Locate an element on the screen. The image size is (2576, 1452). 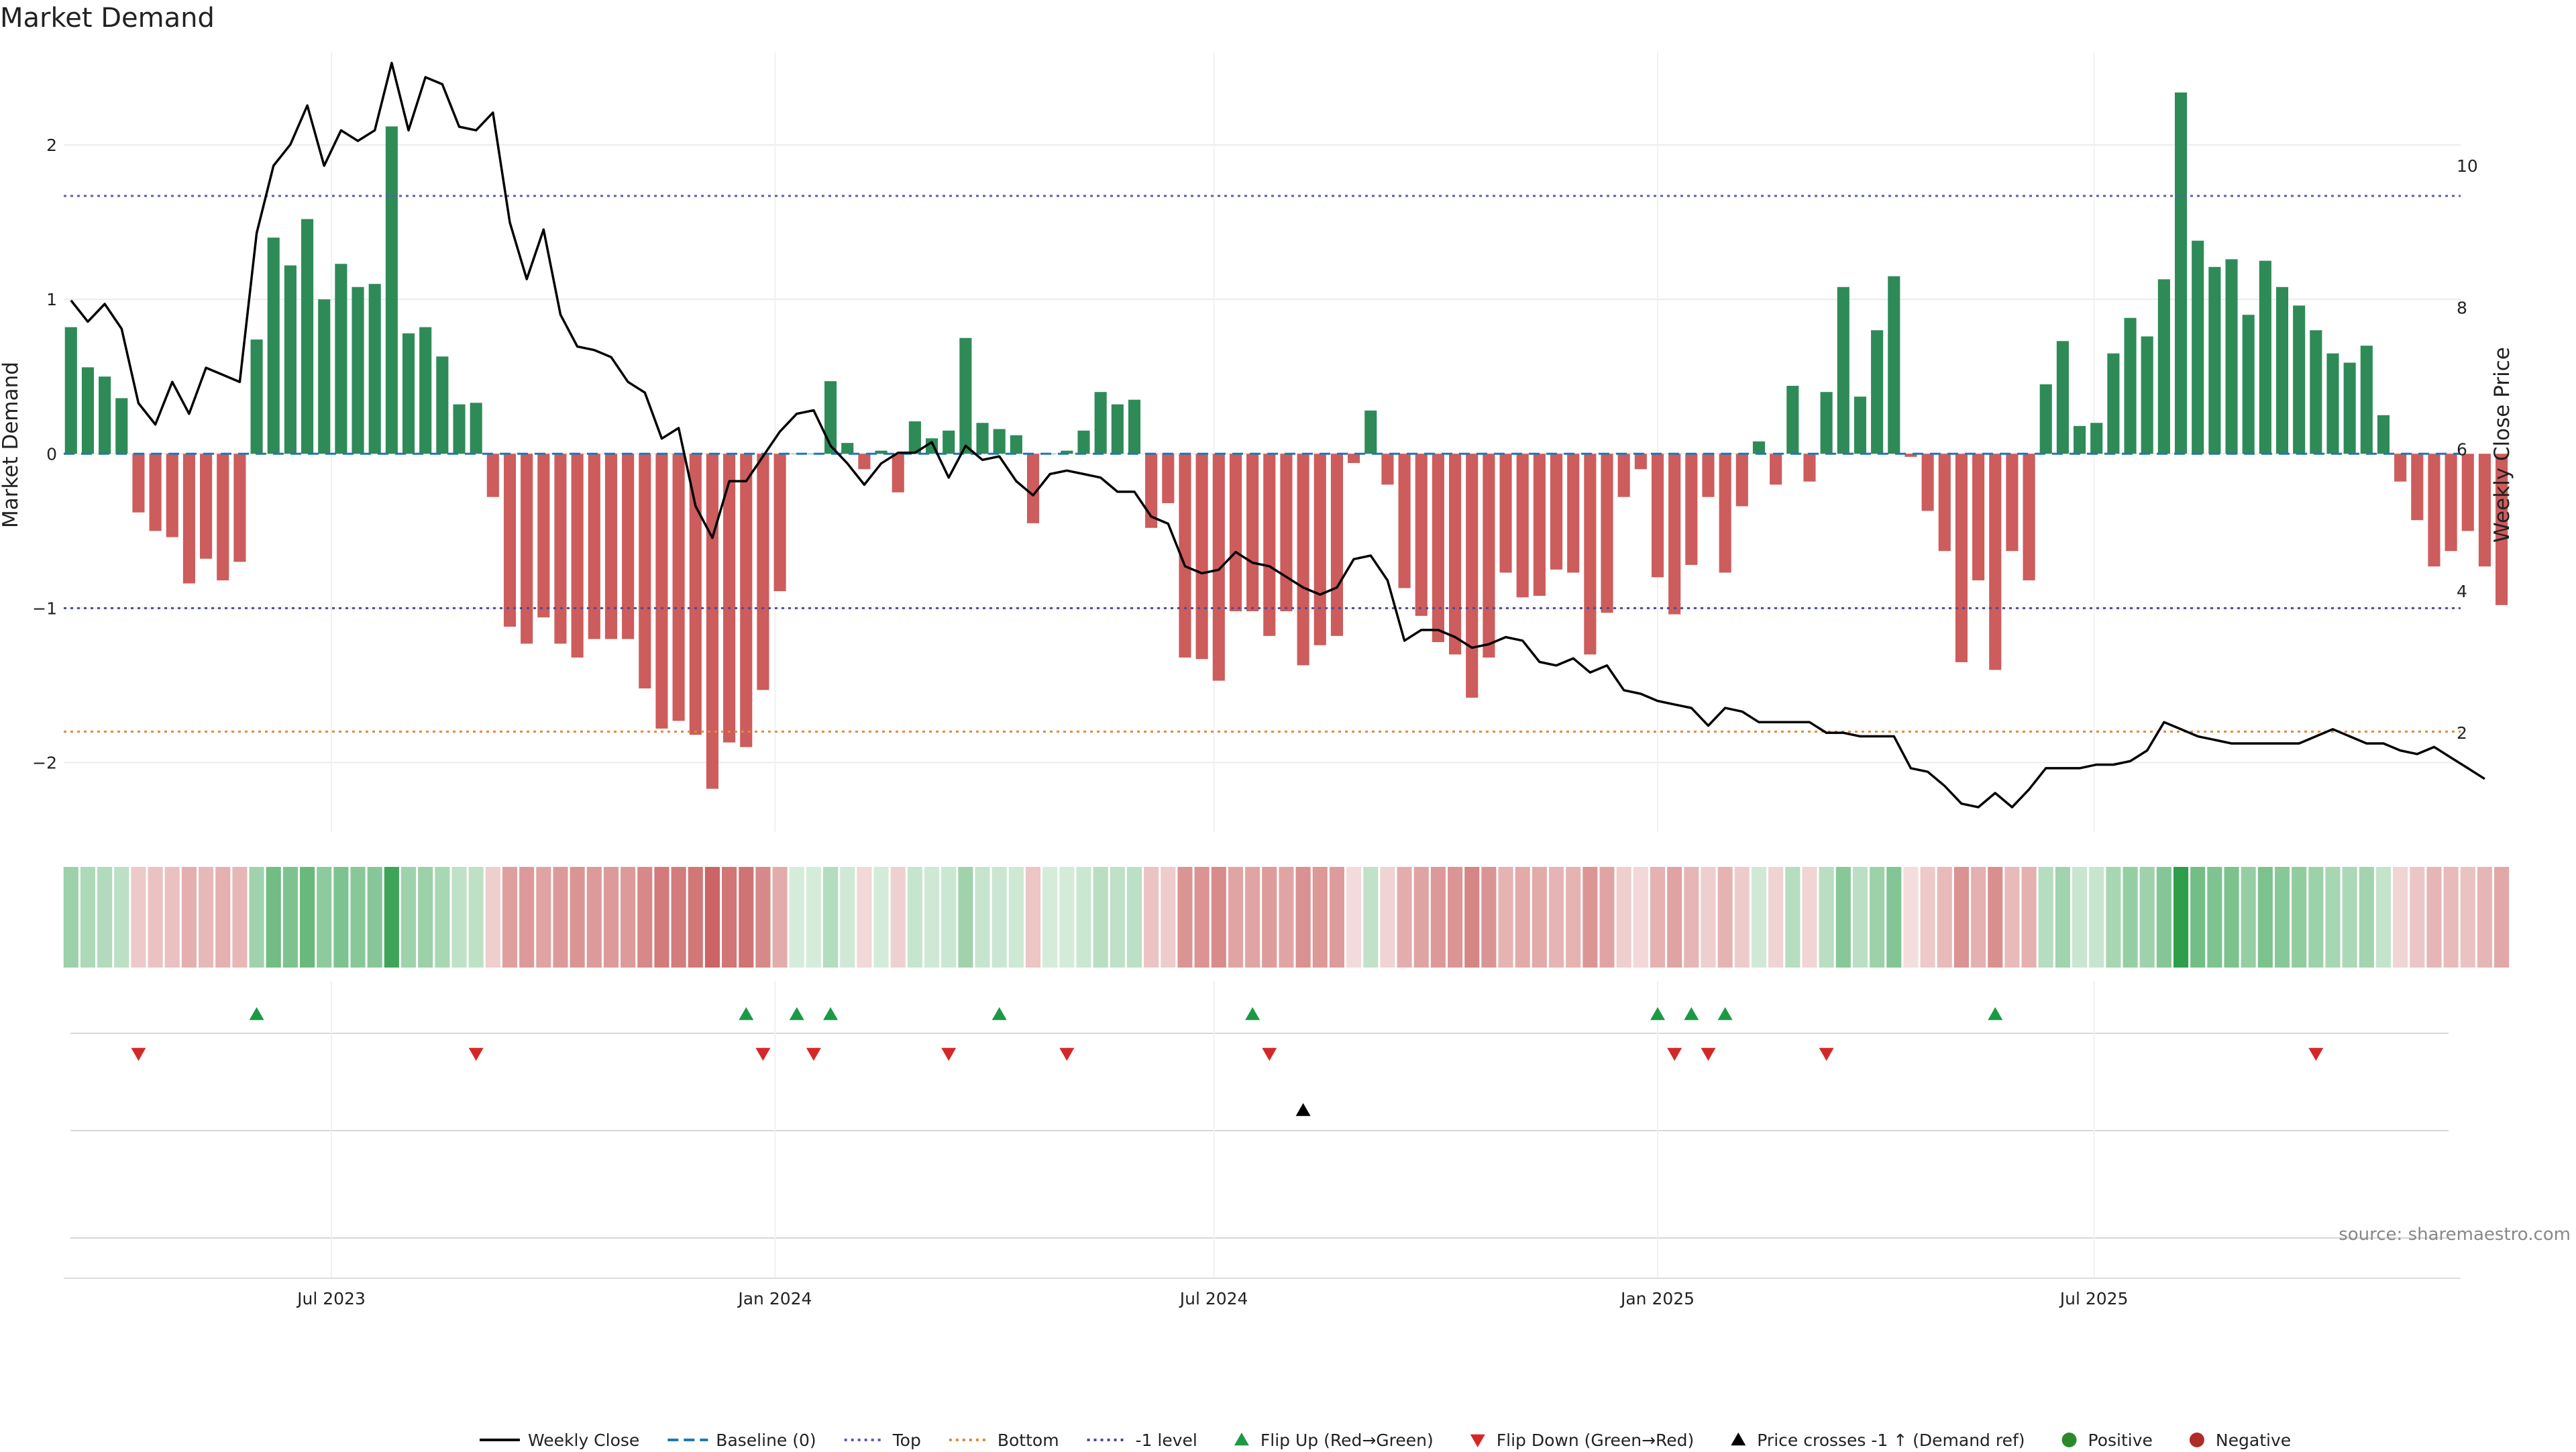
x-tick-label: Jan 2024 is located at coordinates (774, 1298).